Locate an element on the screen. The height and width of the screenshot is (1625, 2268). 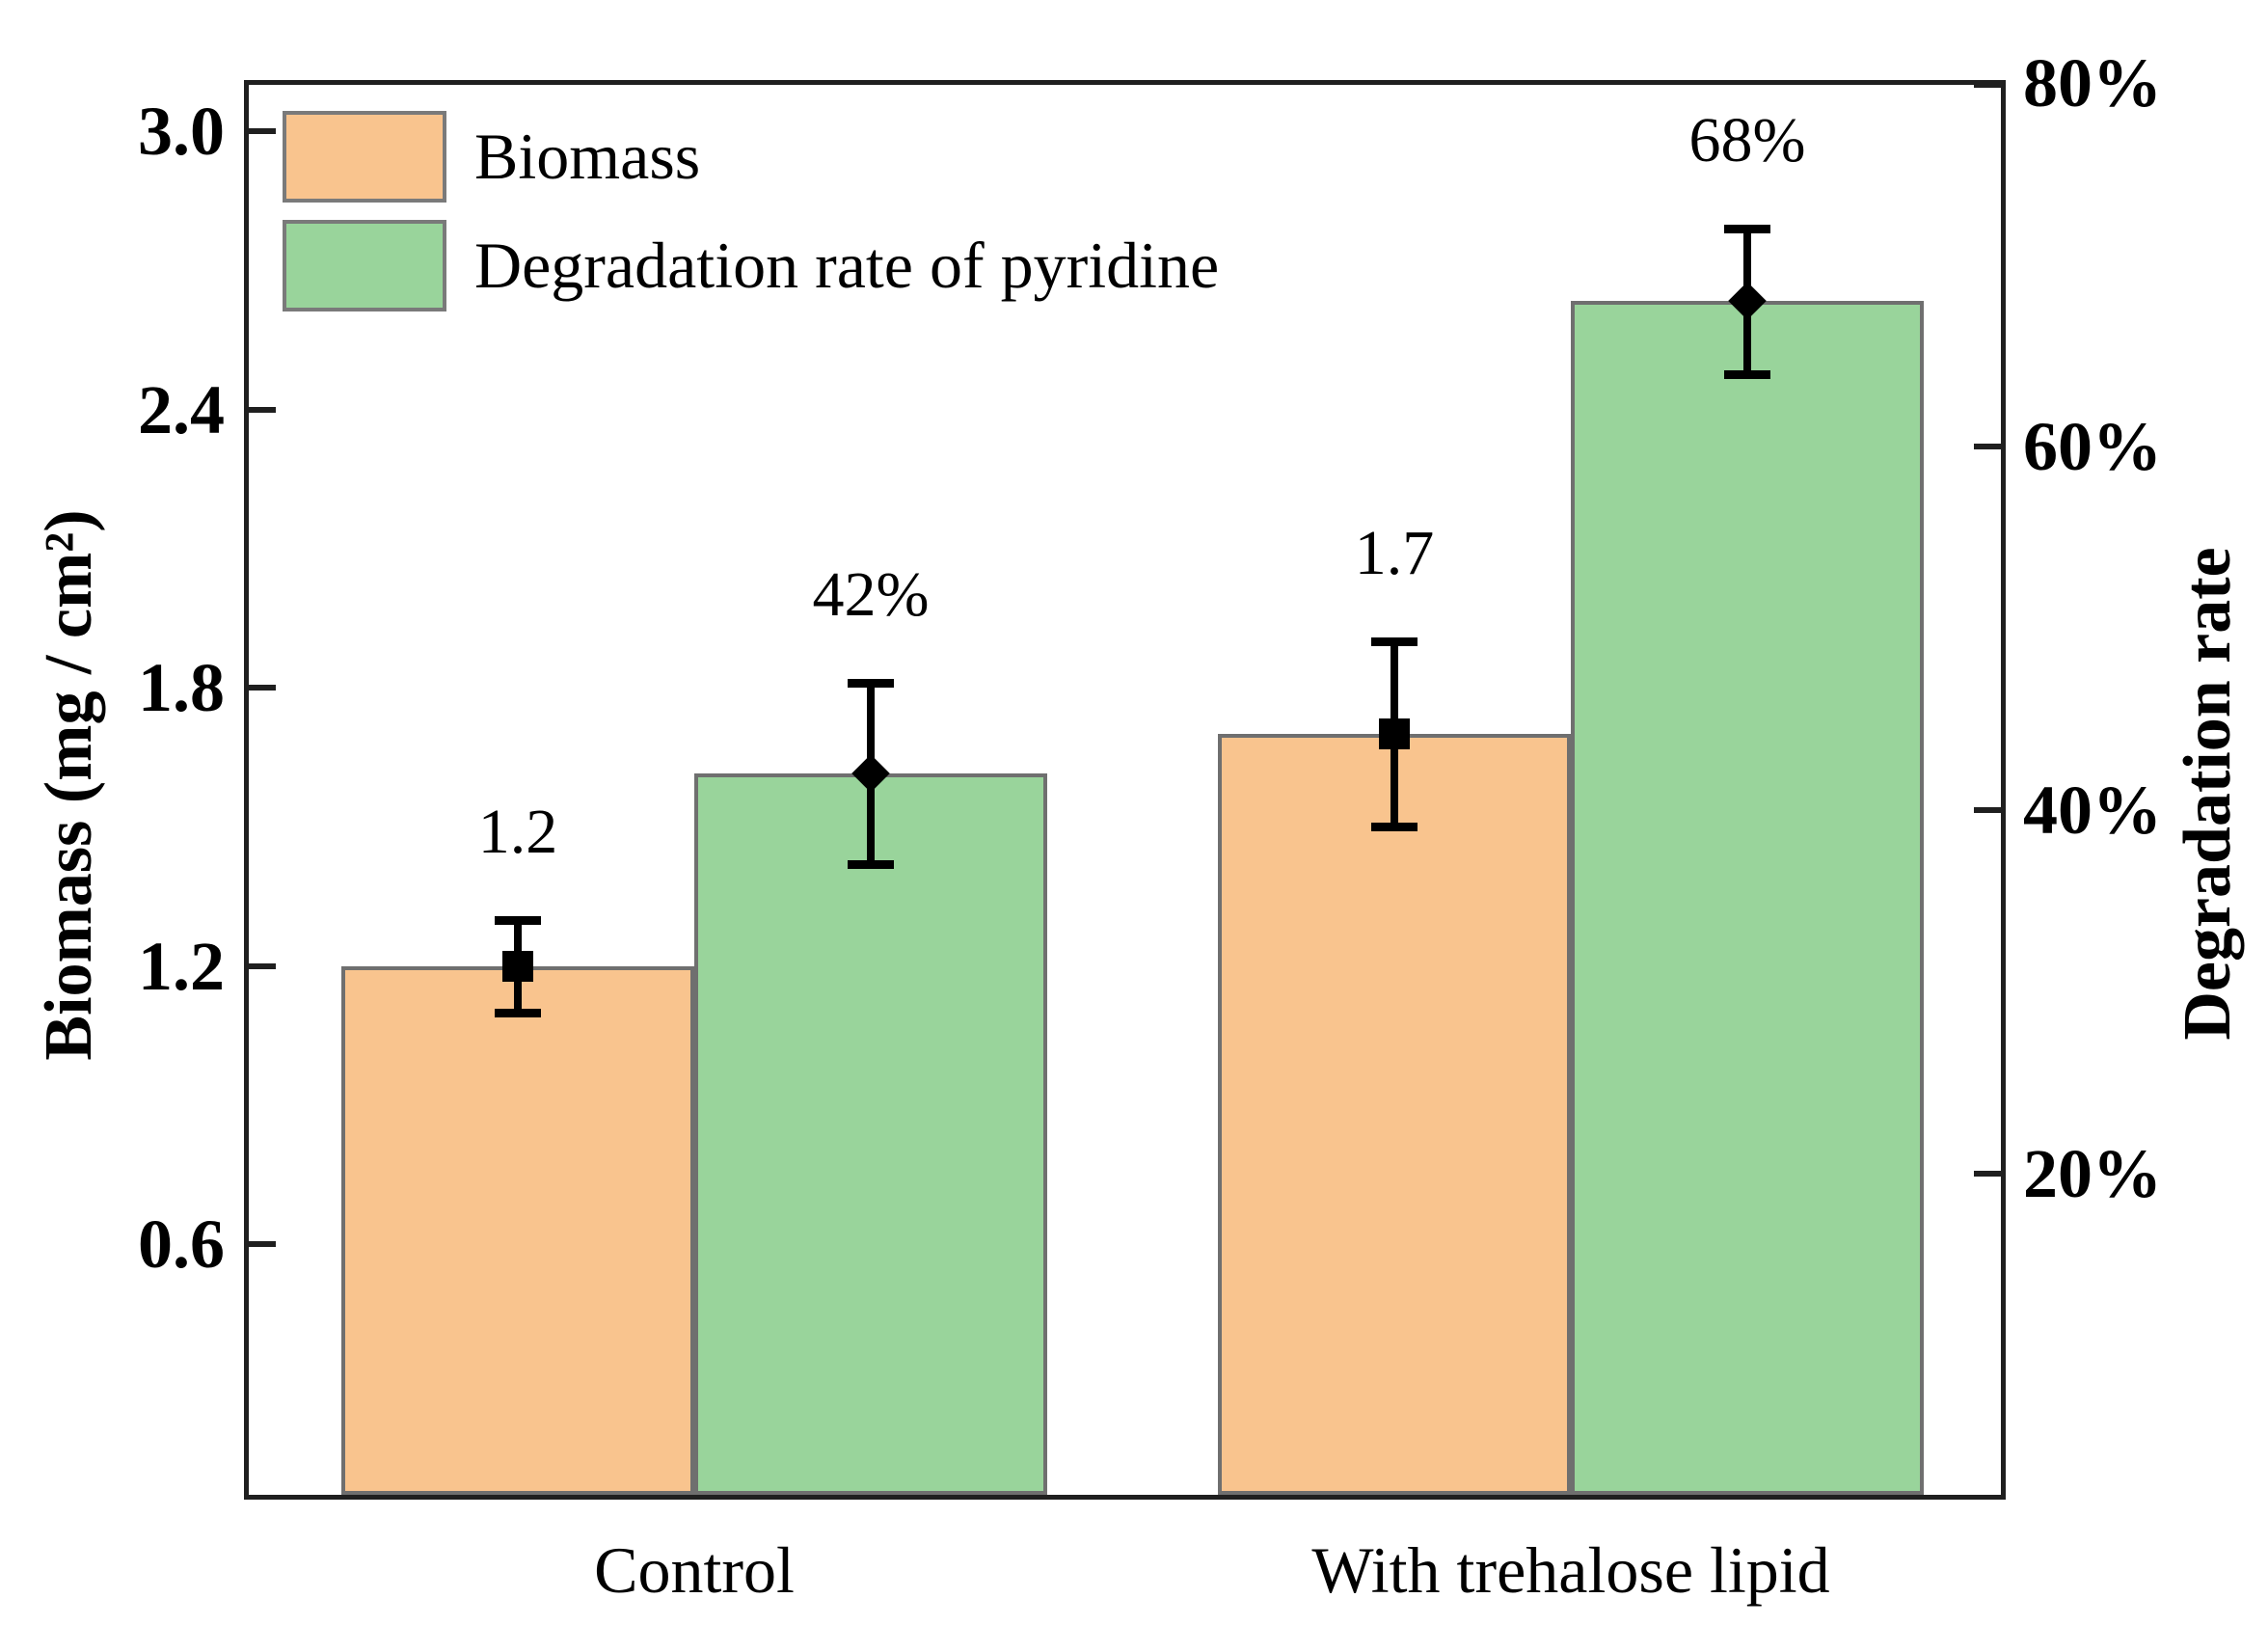
left-axis-tick-label: 0.6 is located at coordinates (181, 1244).